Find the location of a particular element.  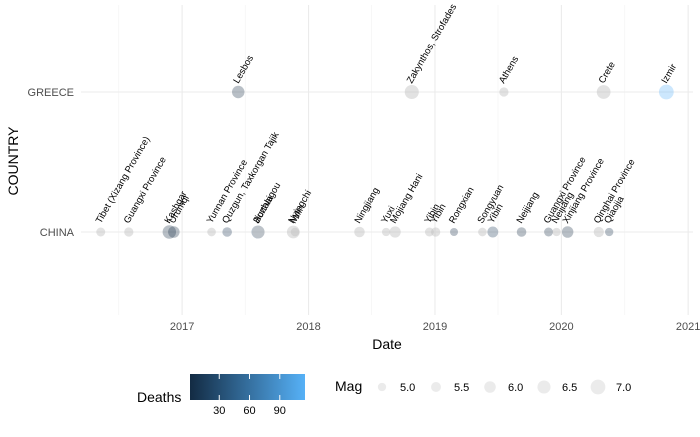

mag-legend-label: 6.5 is located at coordinates (569, 388).